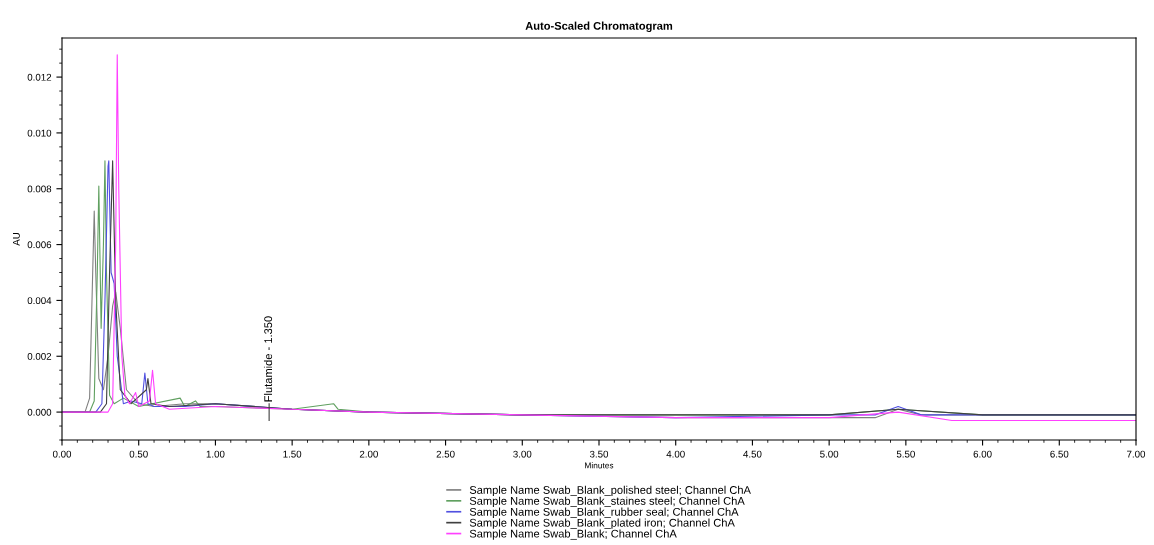  What do you see at coordinates (268, 359) in the screenshot?
I see `annotation: Flutamide - 1.350` at bounding box center [268, 359].